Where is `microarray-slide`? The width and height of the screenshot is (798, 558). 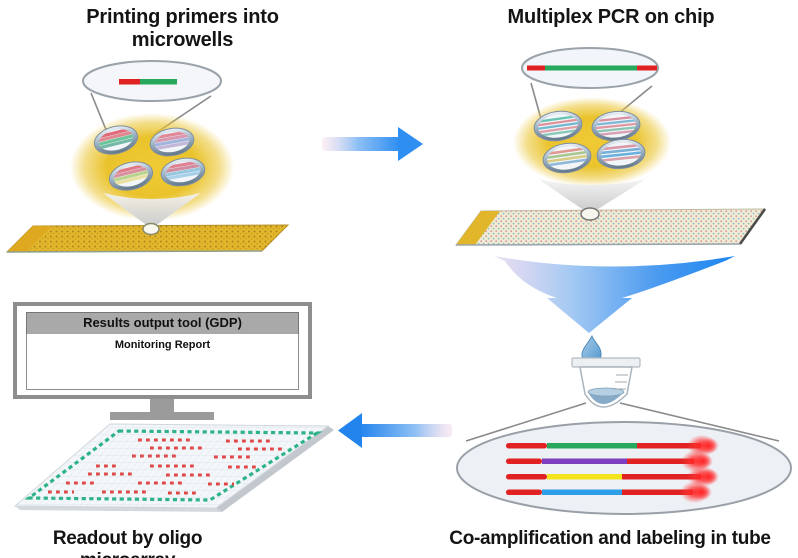 microarray-slide is located at coordinates (173, 467).